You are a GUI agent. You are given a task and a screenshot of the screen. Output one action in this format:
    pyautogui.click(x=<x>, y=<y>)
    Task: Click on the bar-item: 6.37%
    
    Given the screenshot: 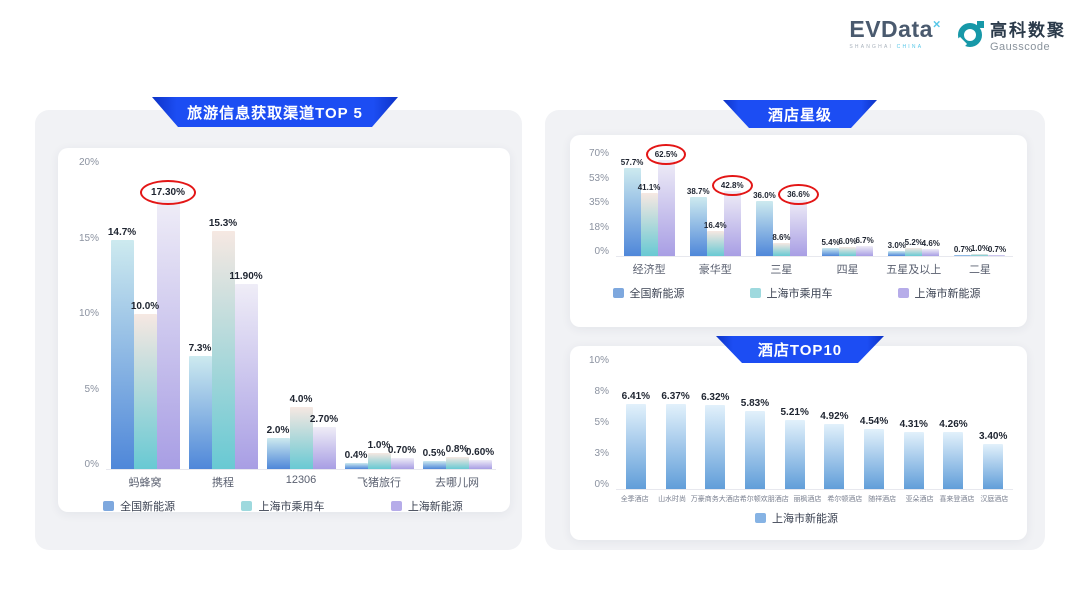 What is the action you would take?
    pyautogui.click(x=675, y=422)
    